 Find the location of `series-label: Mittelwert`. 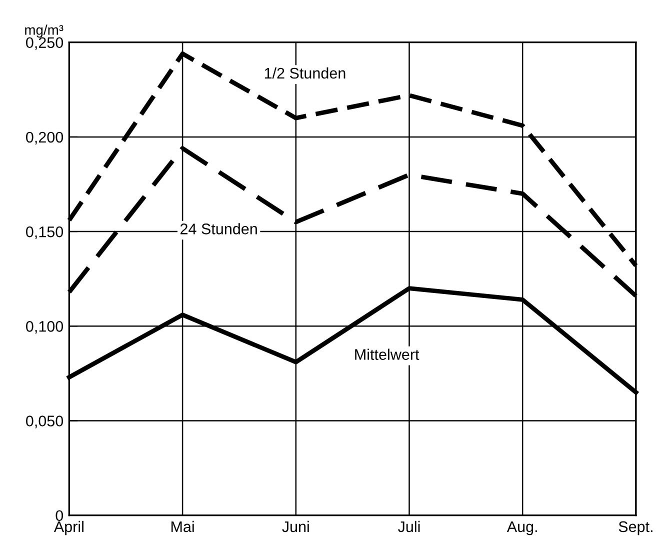

series-label: Mittelwert is located at coordinates (387, 354).